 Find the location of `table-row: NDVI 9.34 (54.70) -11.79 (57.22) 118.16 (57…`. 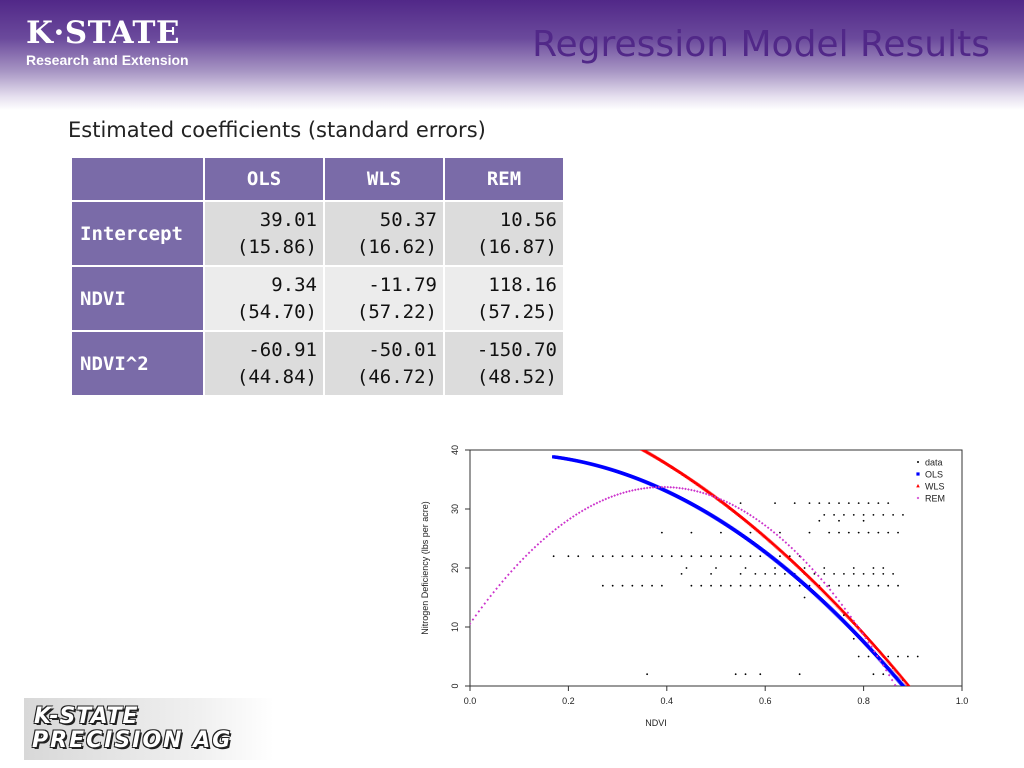

table-row: NDVI 9.34 (54.70) -11.79 (57.22) 118.16 (57… is located at coordinates (317, 298).